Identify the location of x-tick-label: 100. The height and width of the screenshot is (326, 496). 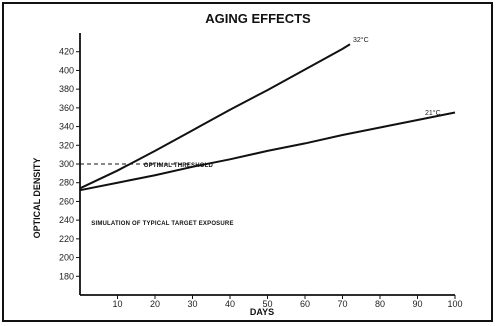
(454, 304).